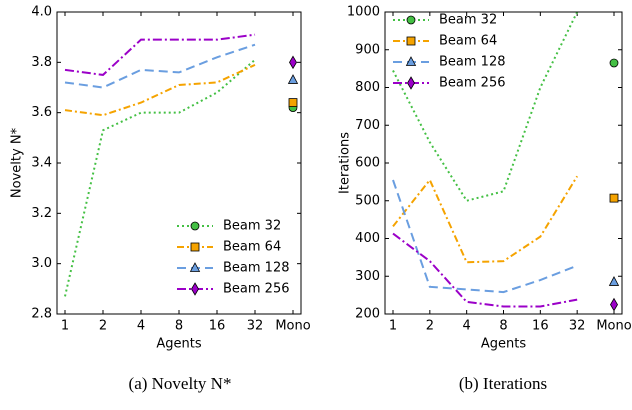 The image size is (632, 410). What do you see at coordinates (367, 276) in the screenshot?
I see `y-tick-label: 300` at bounding box center [367, 276].